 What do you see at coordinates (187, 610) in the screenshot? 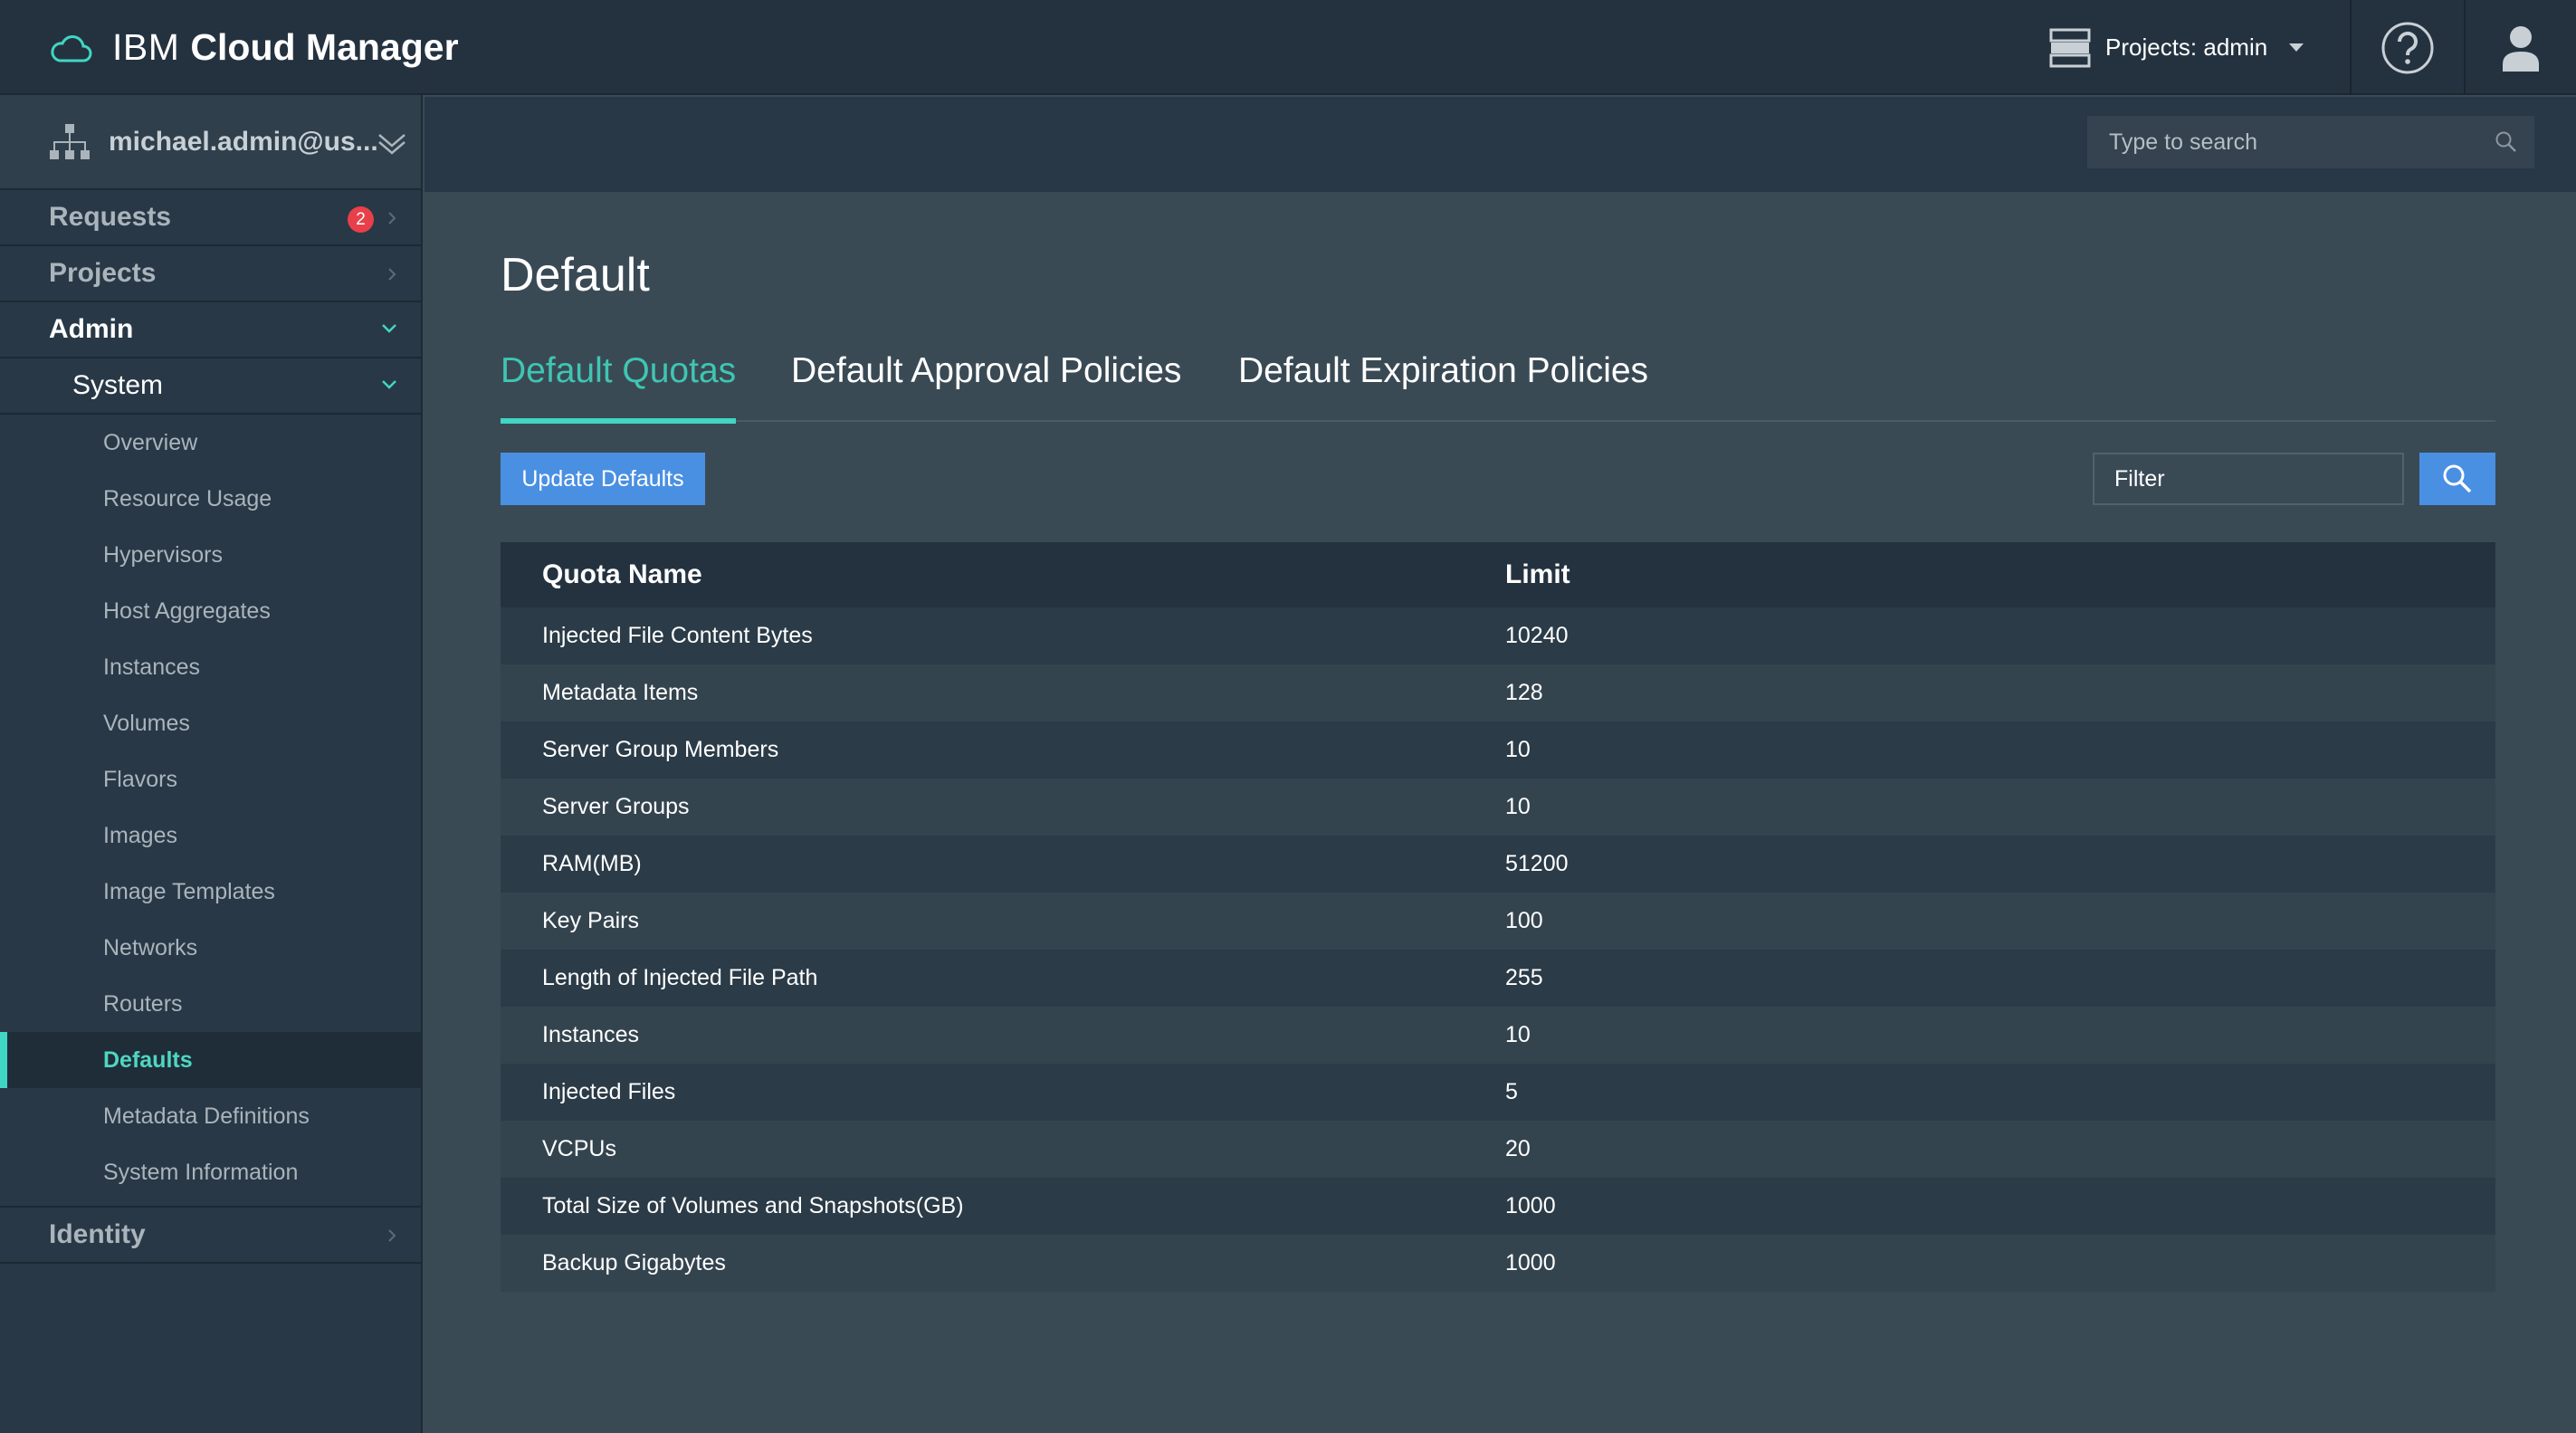
I see `sidebar-item-host-aggregates: Host Aggregates` at bounding box center [187, 610].